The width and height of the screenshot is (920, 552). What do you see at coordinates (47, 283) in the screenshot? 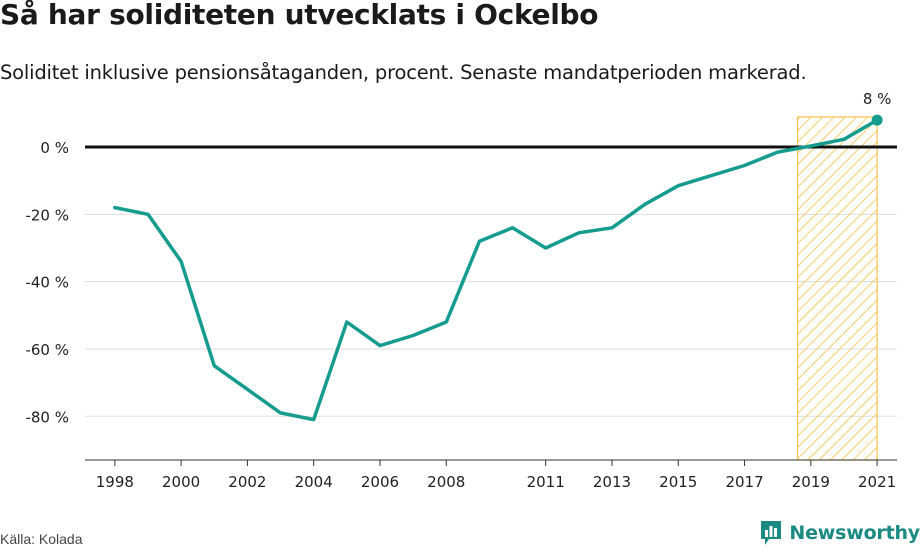
I see `y-tick-label: -40 %` at bounding box center [47, 283].